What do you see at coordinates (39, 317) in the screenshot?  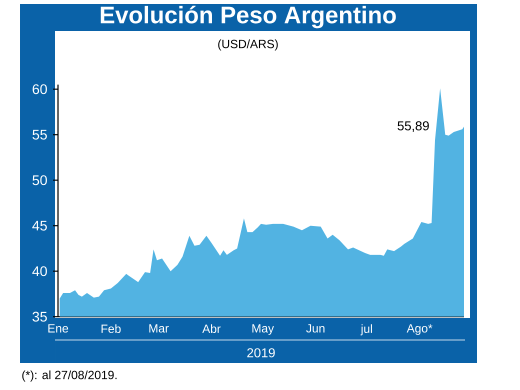 I see `y-tick-label: 35` at bounding box center [39, 317].